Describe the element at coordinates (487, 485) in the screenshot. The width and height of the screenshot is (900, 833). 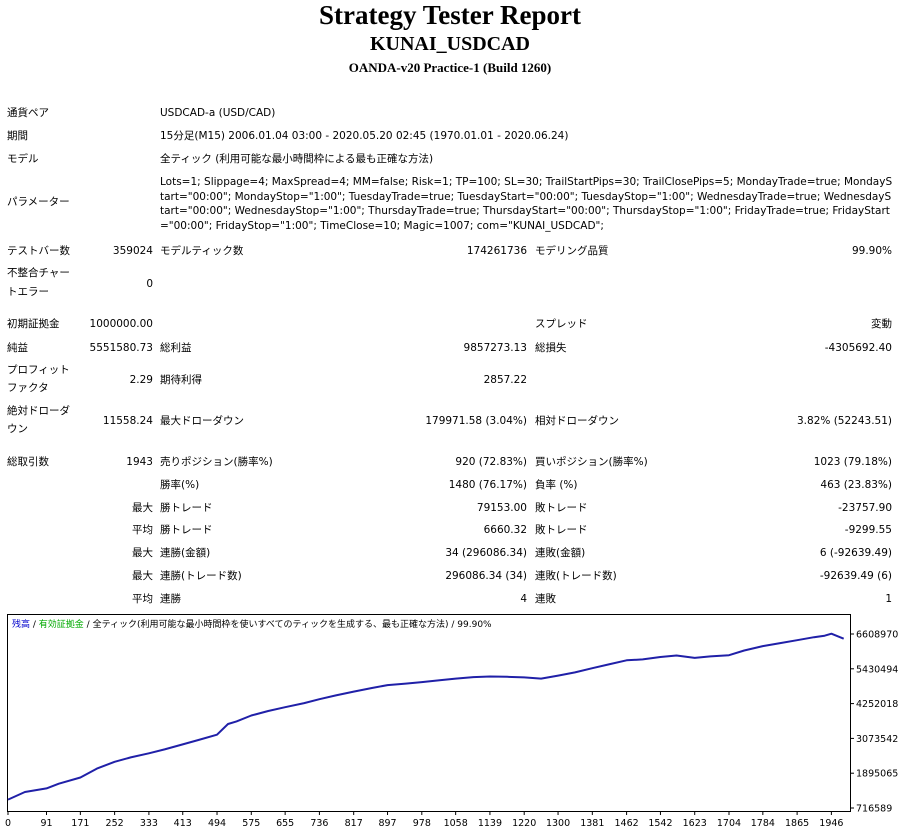
I see `win-rate-value: 1480 (76.17%)` at that location.